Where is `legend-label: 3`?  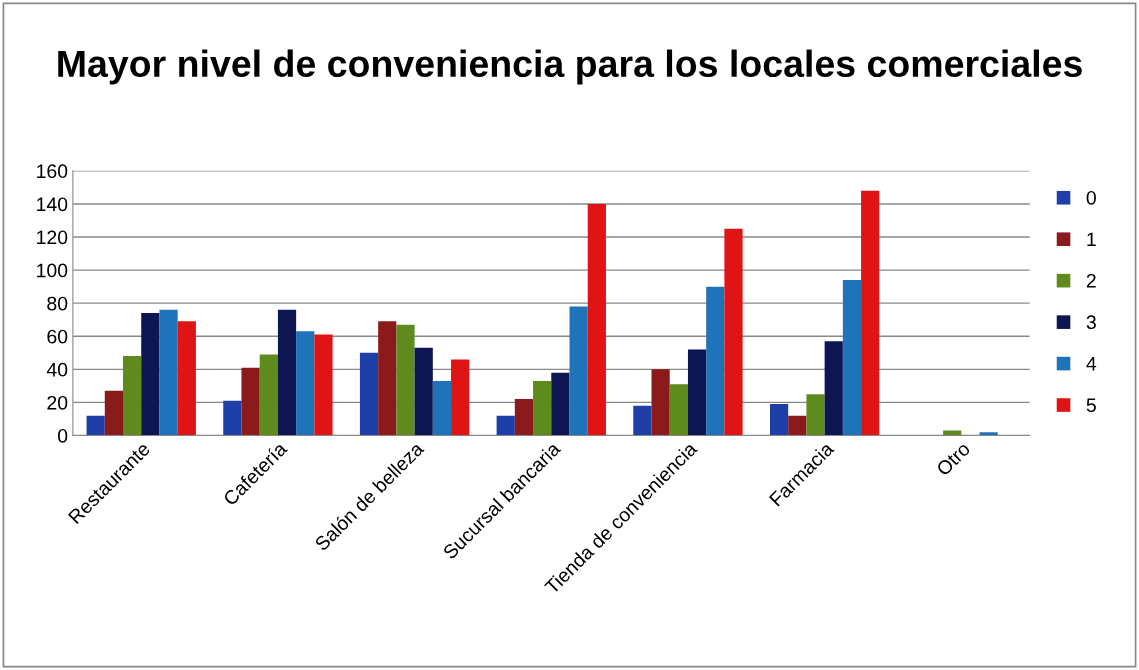 legend-label: 3 is located at coordinates (1091, 322).